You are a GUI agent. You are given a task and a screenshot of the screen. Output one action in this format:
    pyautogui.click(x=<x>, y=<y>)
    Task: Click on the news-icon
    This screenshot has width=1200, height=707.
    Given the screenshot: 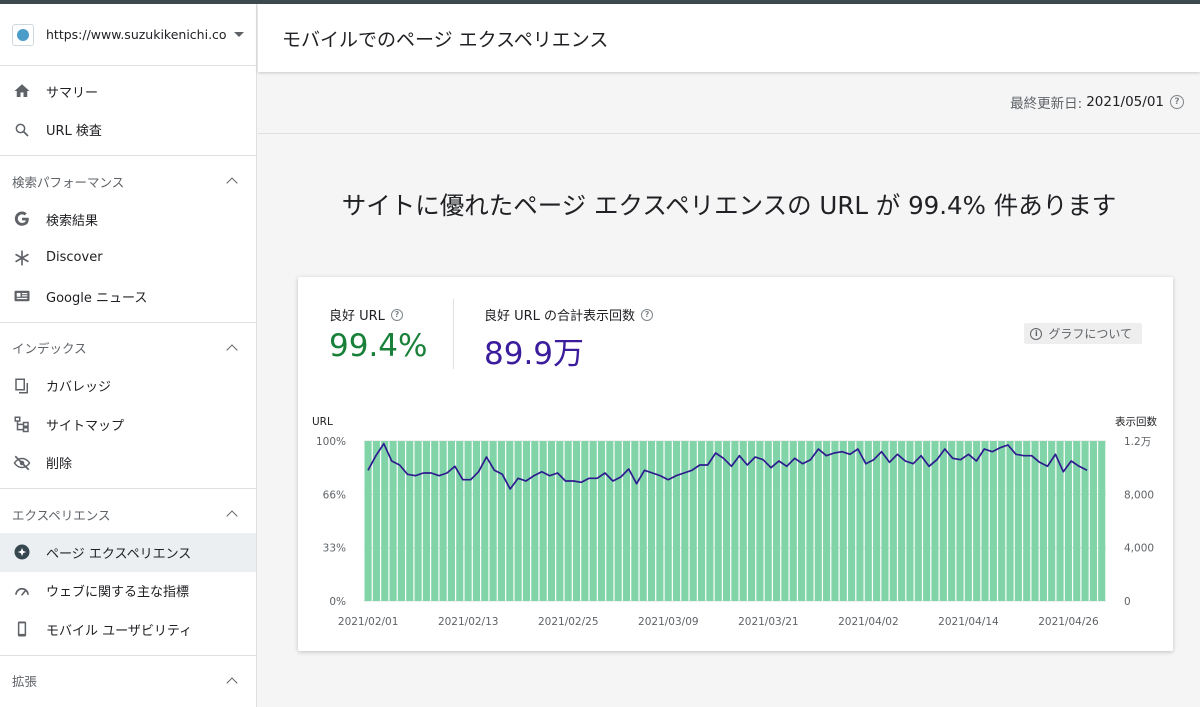 What is the action you would take?
    pyautogui.click(x=22, y=296)
    